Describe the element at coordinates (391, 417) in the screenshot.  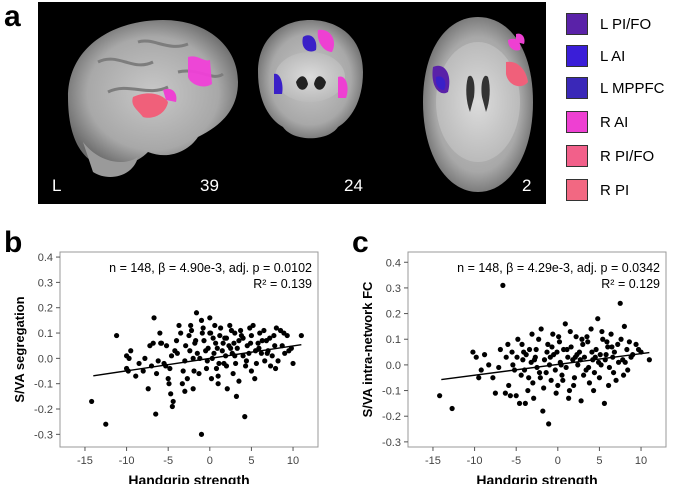
I see `y-tick-label: -0.2` at that location.